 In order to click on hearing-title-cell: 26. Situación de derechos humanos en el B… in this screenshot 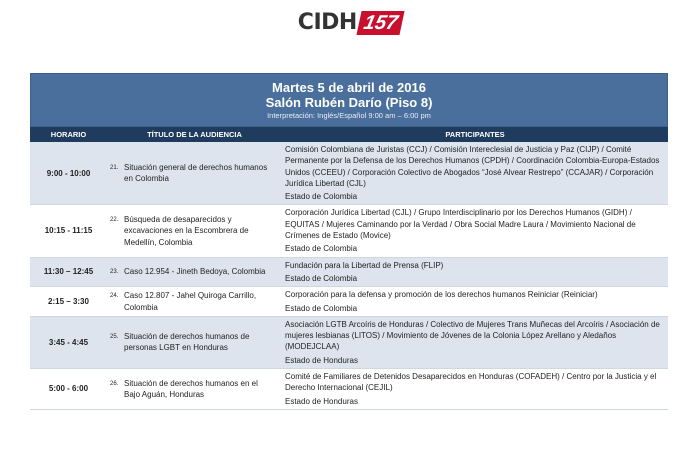, I will do `click(194, 389)`.